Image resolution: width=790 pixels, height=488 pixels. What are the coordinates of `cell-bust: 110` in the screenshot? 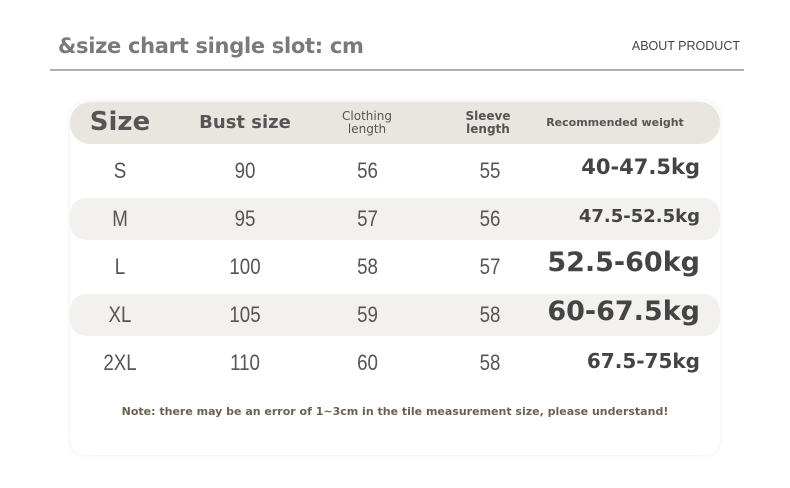 It's located at (245, 363).